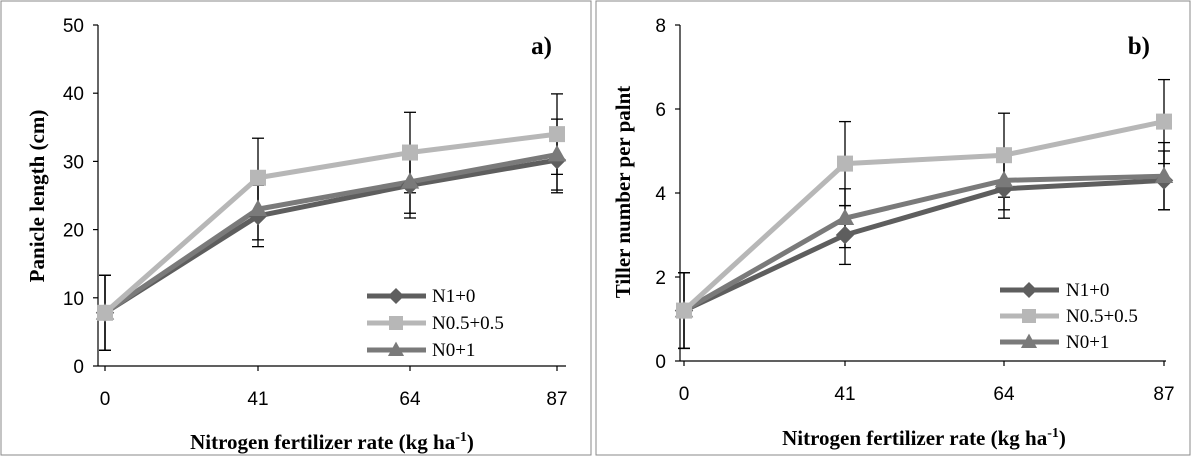 This screenshot has height=456, width=1192. I want to click on y-tick-label: 40, so click(73, 94).